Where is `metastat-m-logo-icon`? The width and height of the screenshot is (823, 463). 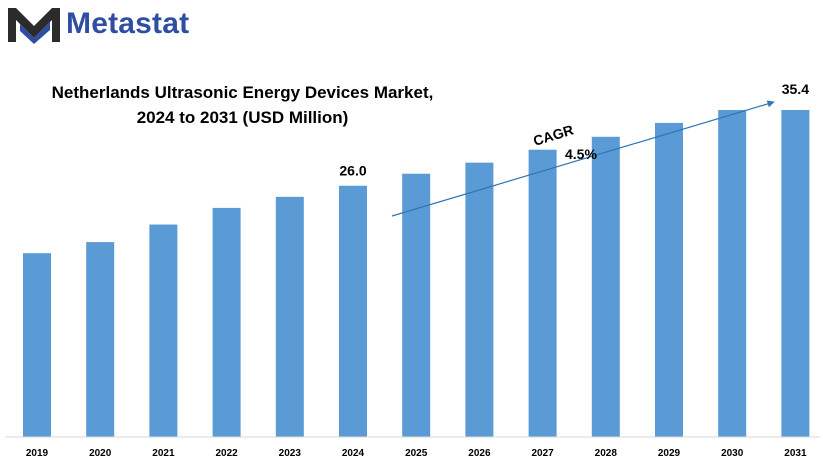
metastat-m-logo-icon is located at coordinates (34, 26).